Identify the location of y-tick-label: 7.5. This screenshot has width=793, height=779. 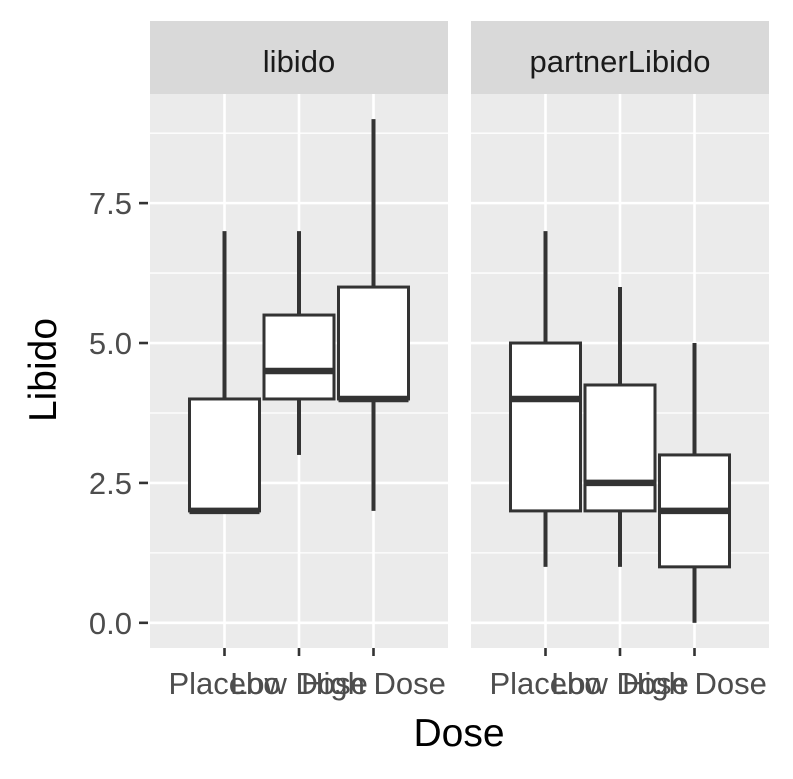
(110, 203).